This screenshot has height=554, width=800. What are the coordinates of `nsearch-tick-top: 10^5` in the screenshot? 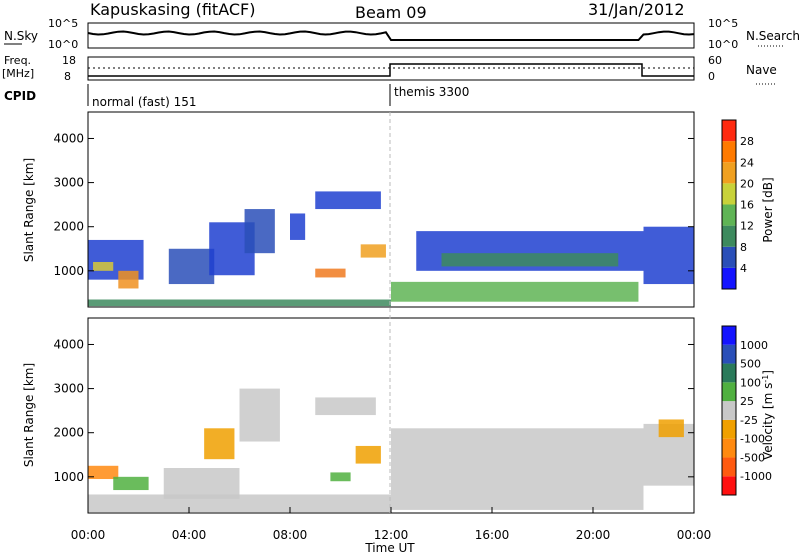 It's located at (723, 23).